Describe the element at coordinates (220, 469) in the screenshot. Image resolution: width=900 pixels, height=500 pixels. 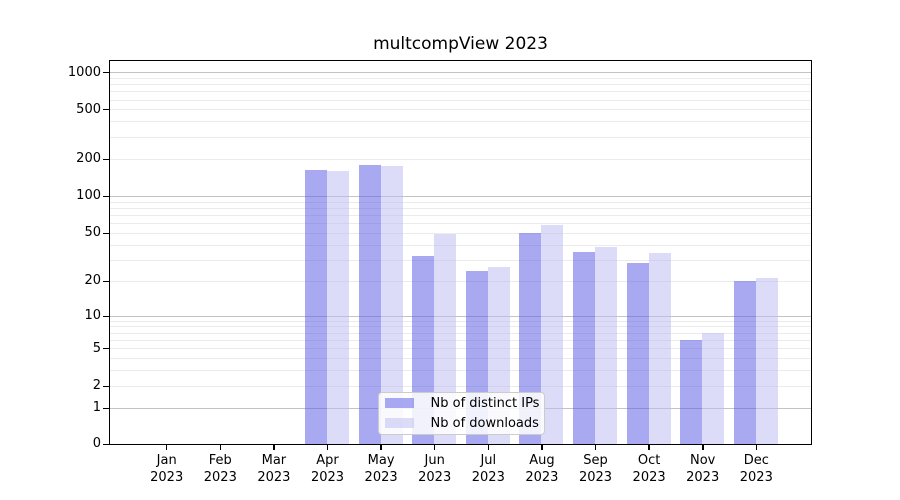
I see `x-tick-label-feb: Feb 2023` at that location.